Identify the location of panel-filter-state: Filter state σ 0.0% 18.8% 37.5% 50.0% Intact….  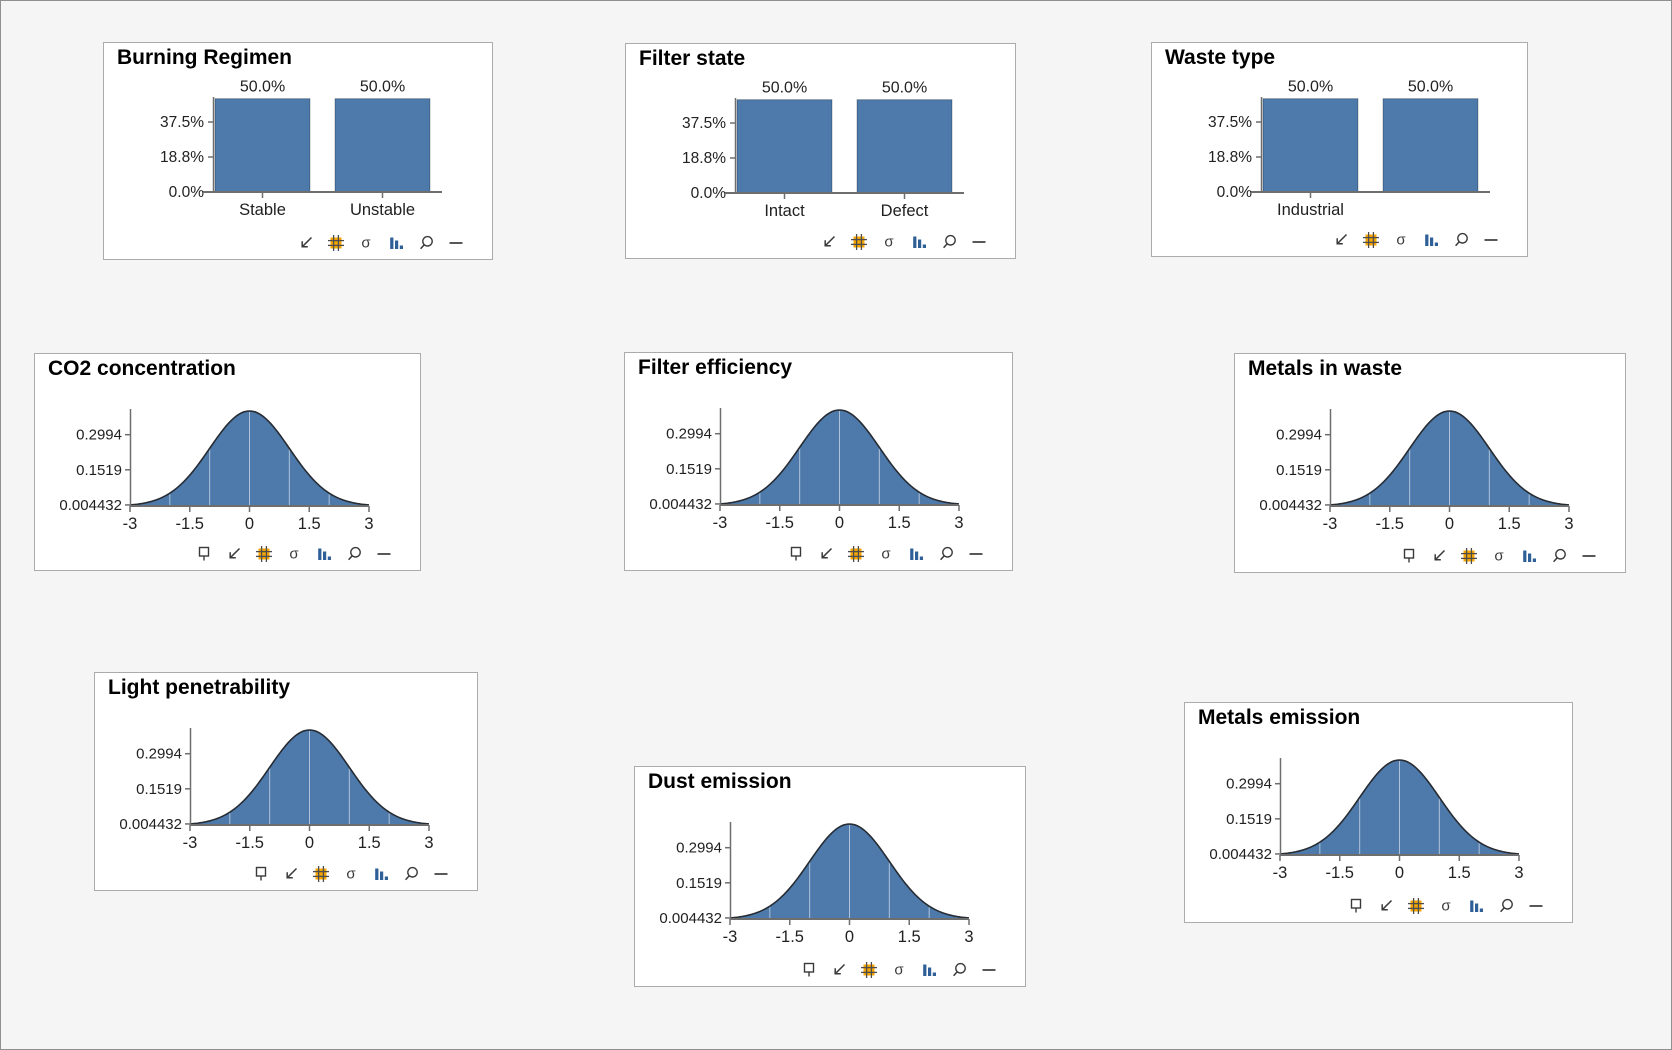
(820, 151).